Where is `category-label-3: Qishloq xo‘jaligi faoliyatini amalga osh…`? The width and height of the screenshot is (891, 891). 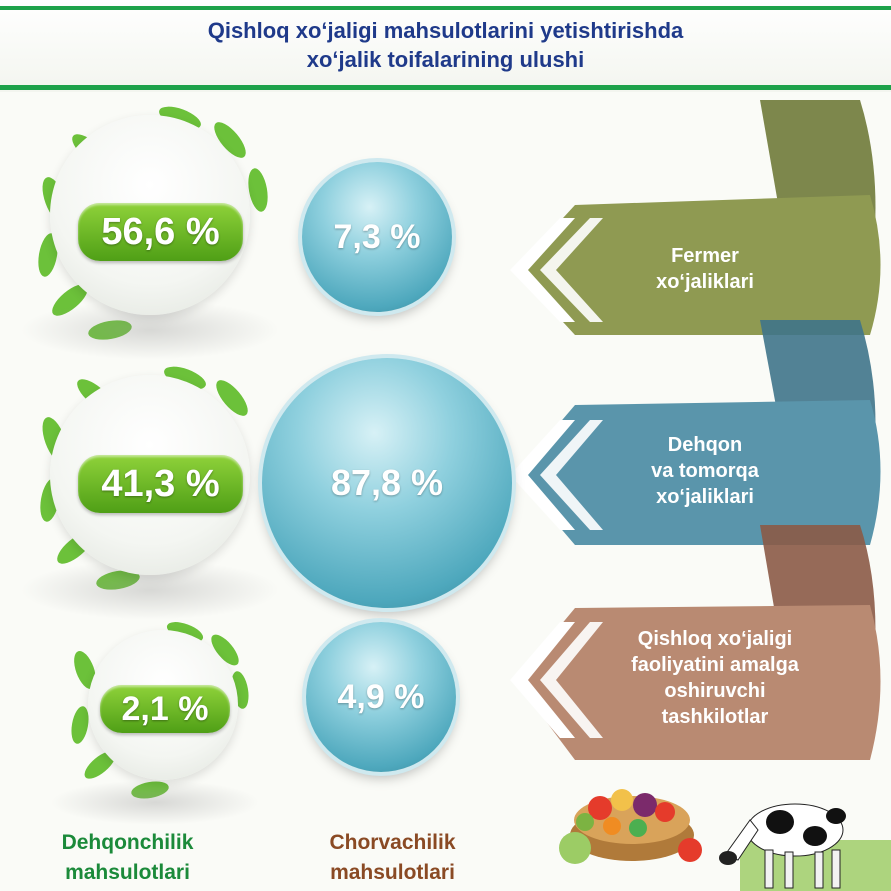 category-label-3: Qishloq xo‘jaligi faoliyatini amalga osh… is located at coordinates (715, 678).